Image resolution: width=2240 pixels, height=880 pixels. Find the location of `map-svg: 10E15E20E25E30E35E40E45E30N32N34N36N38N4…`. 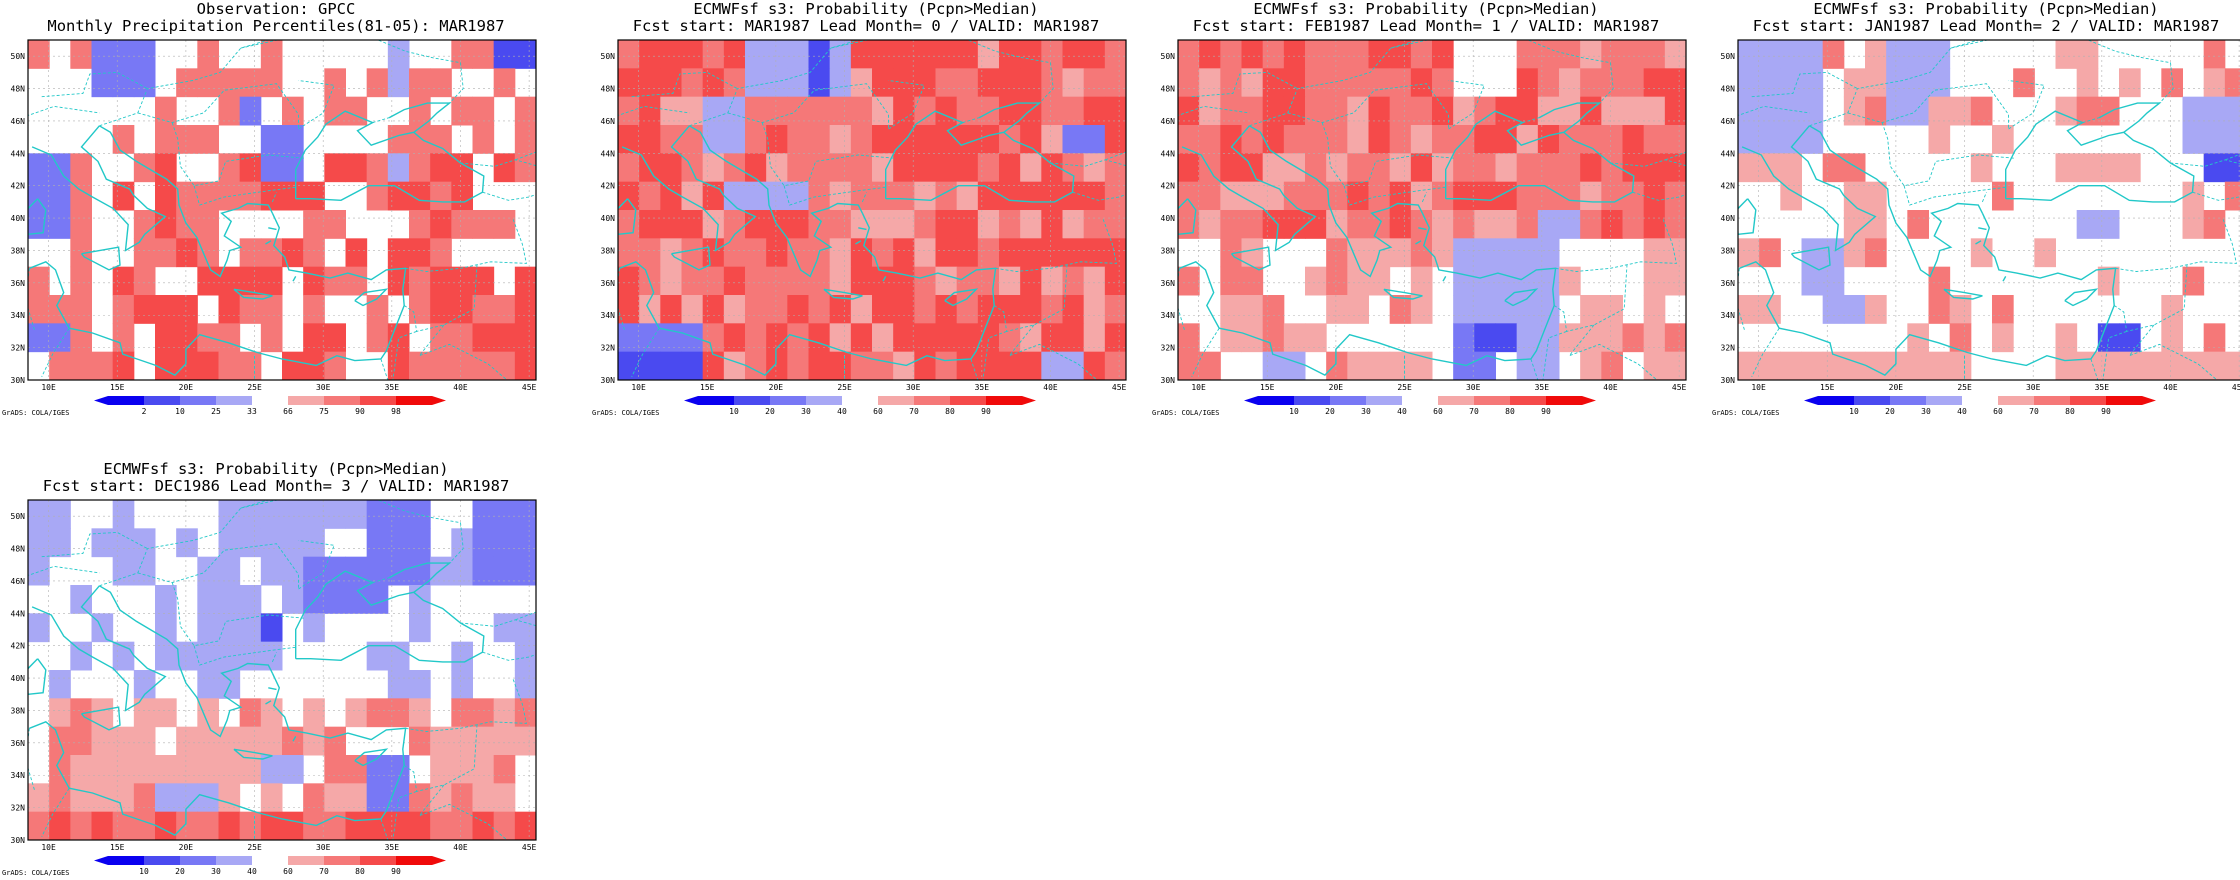

map-svg: 10E15E20E25E30E35E40E45E30N32N34N36N38N4… is located at coordinates (1975, 210).